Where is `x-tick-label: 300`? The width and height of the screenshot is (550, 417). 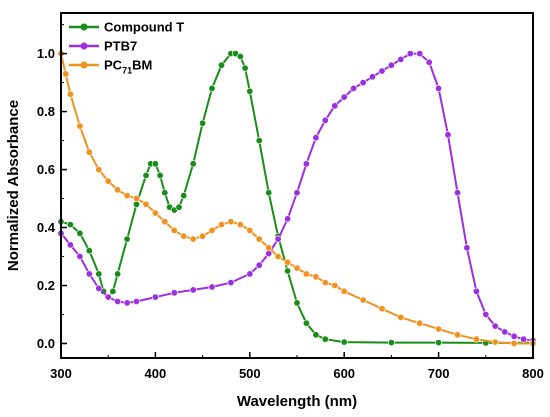
x-tick-label: 300 is located at coordinates (61, 373).